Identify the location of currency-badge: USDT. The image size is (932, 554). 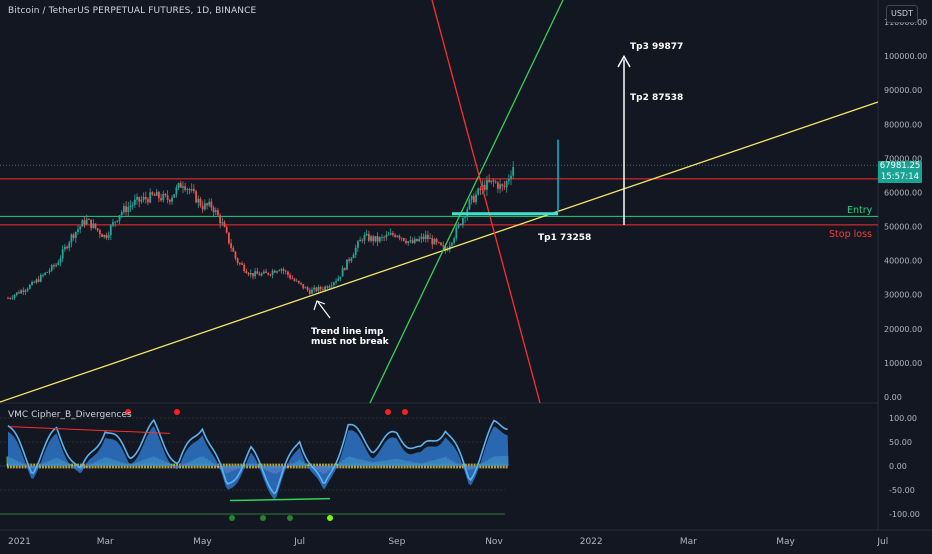
(902, 14).